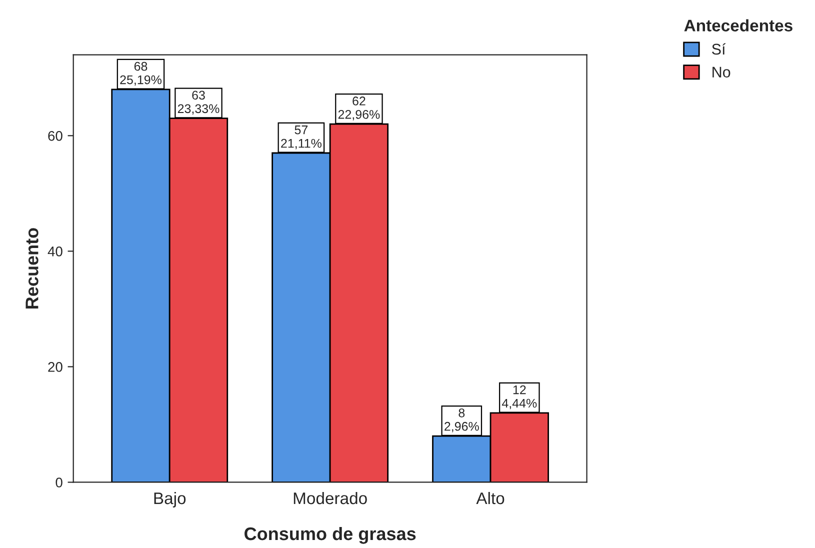  I want to click on legend-label: No, so click(721, 72).